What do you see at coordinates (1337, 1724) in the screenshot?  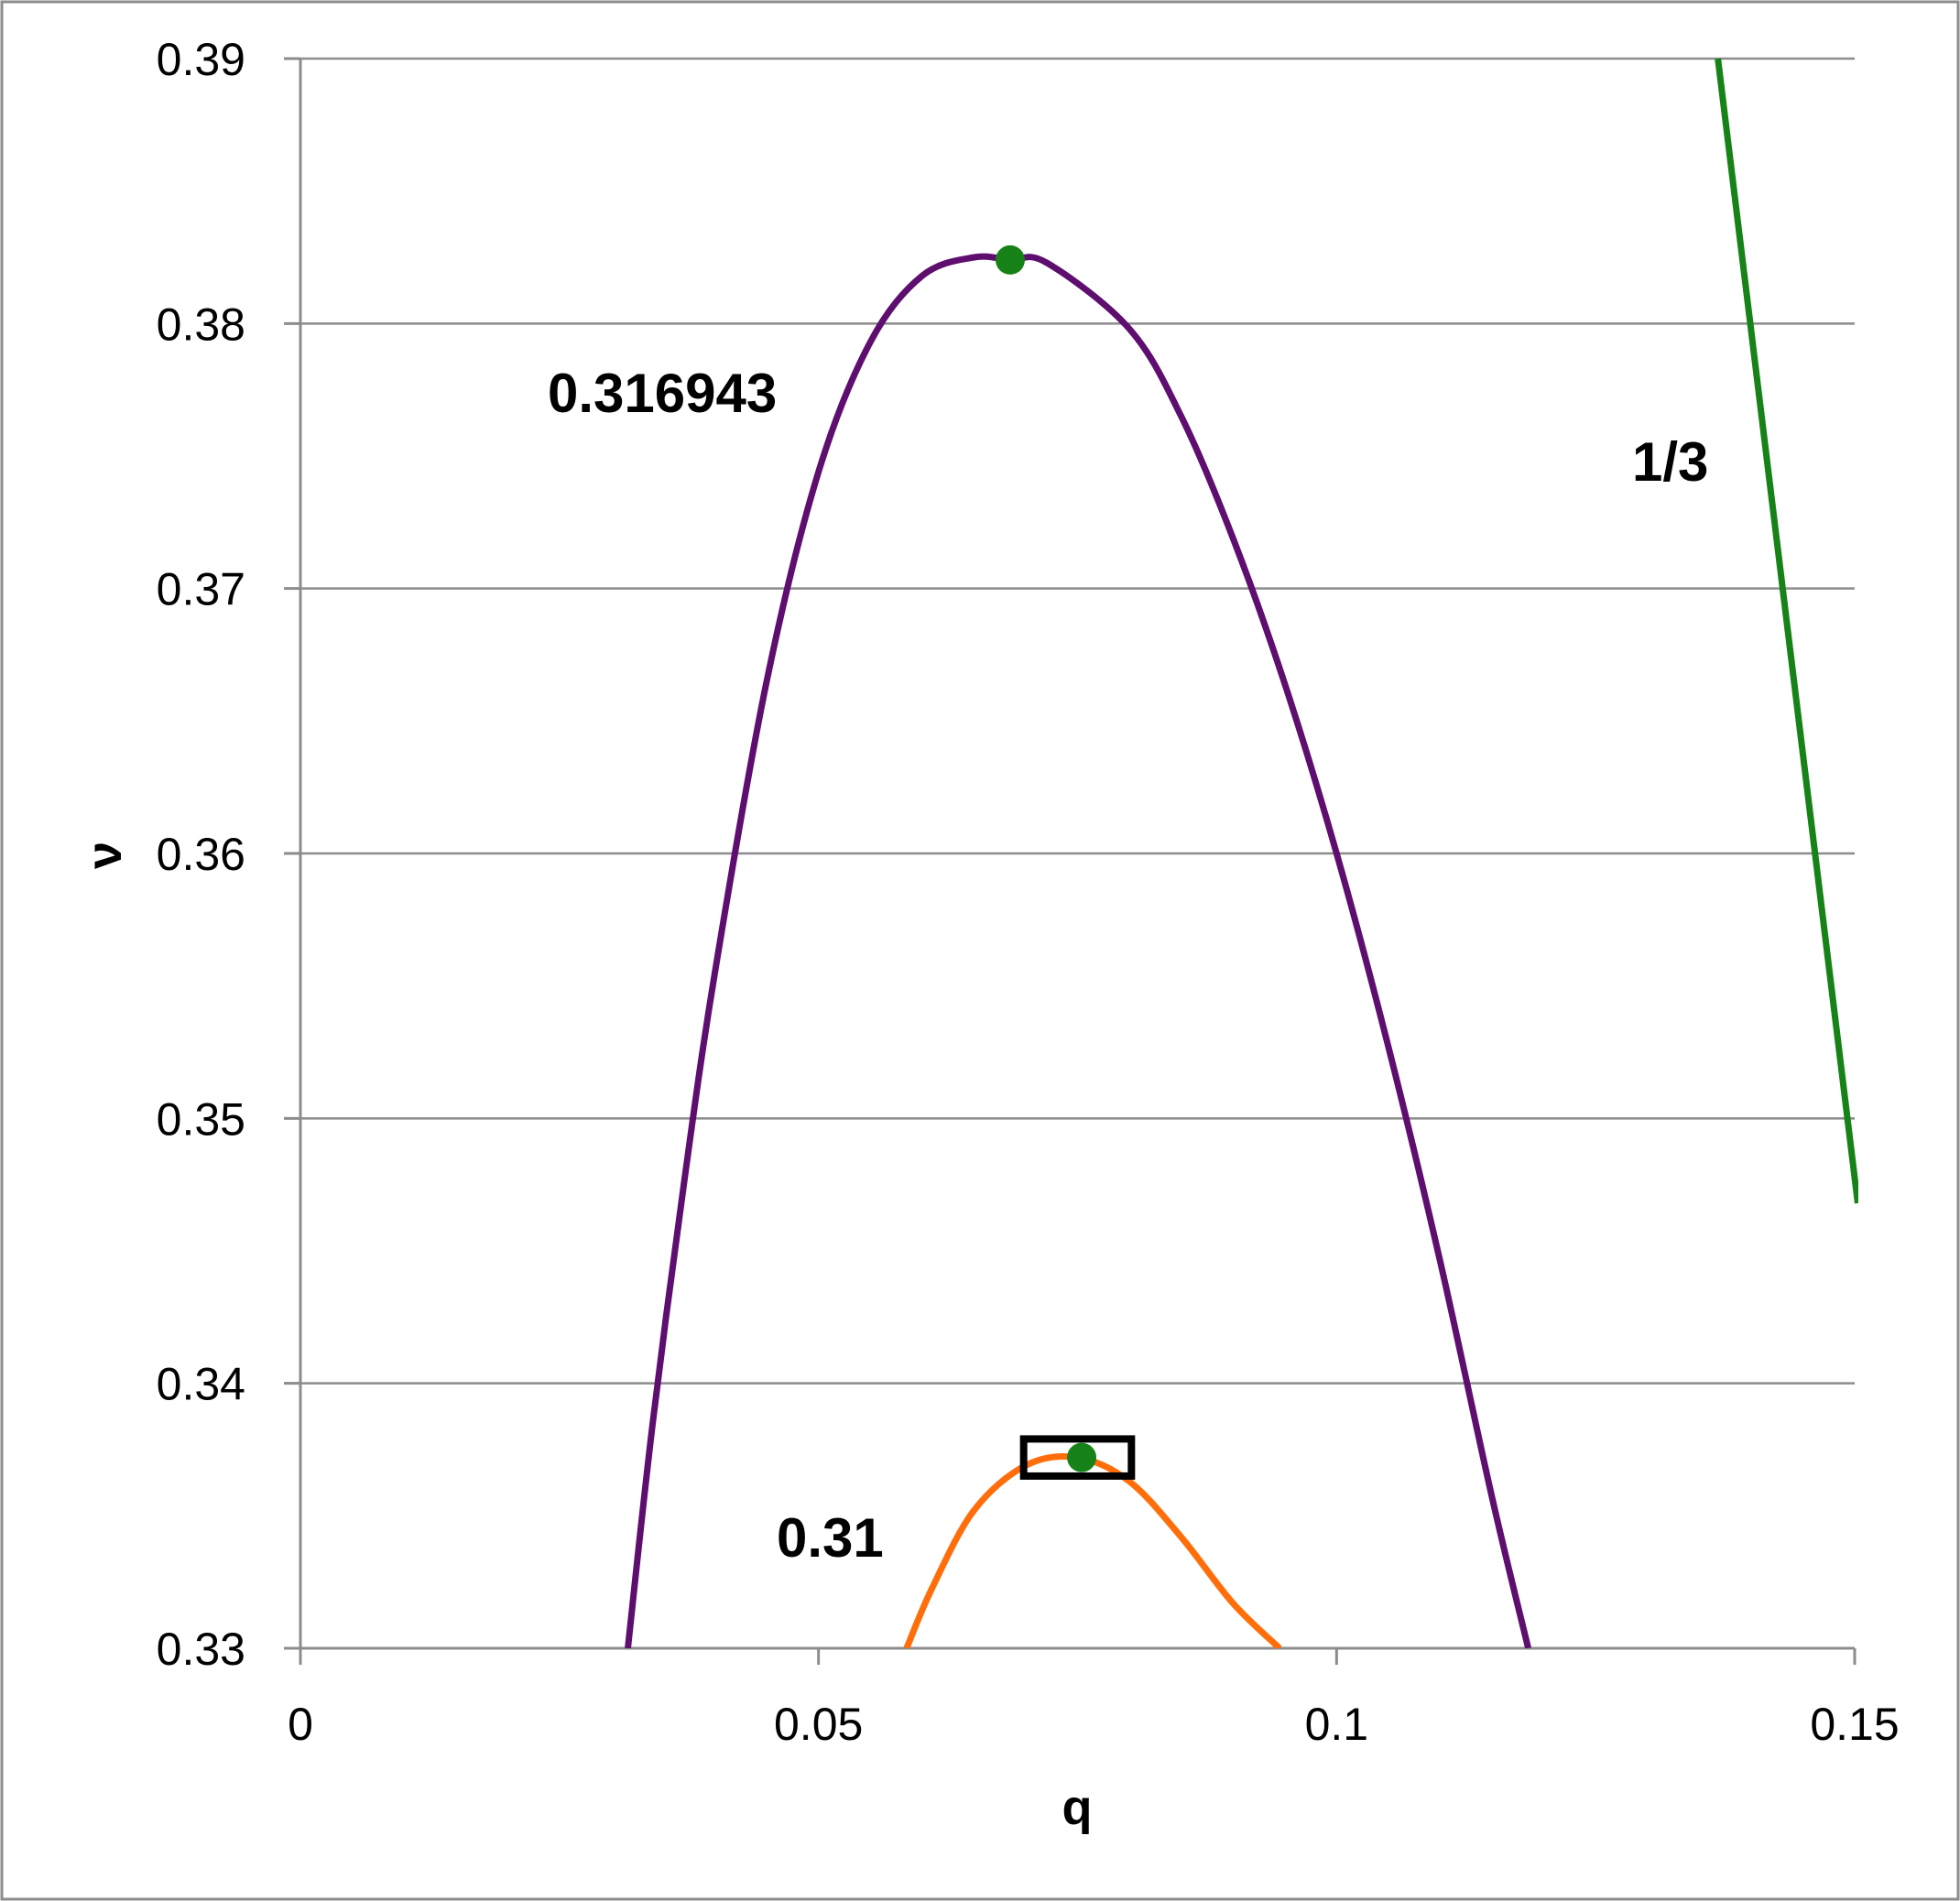 I see `x-tick-label: 0.1` at bounding box center [1337, 1724].